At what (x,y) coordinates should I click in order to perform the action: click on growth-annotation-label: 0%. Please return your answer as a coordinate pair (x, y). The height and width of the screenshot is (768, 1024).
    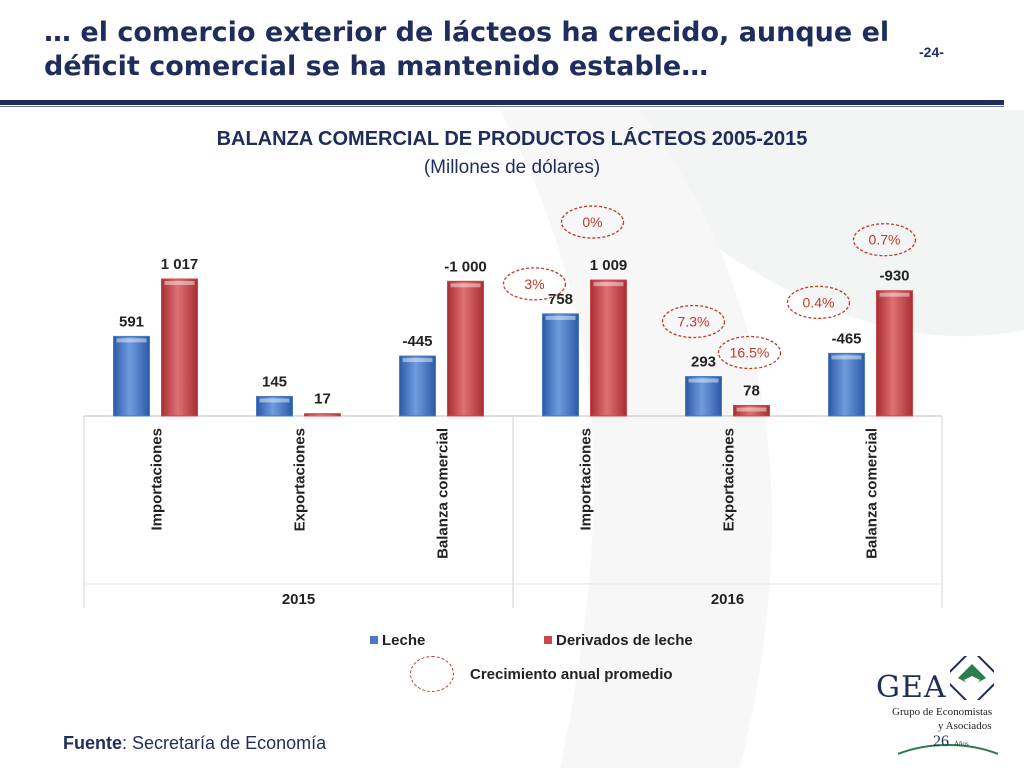
    Looking at the image, I should click on (592, 222).